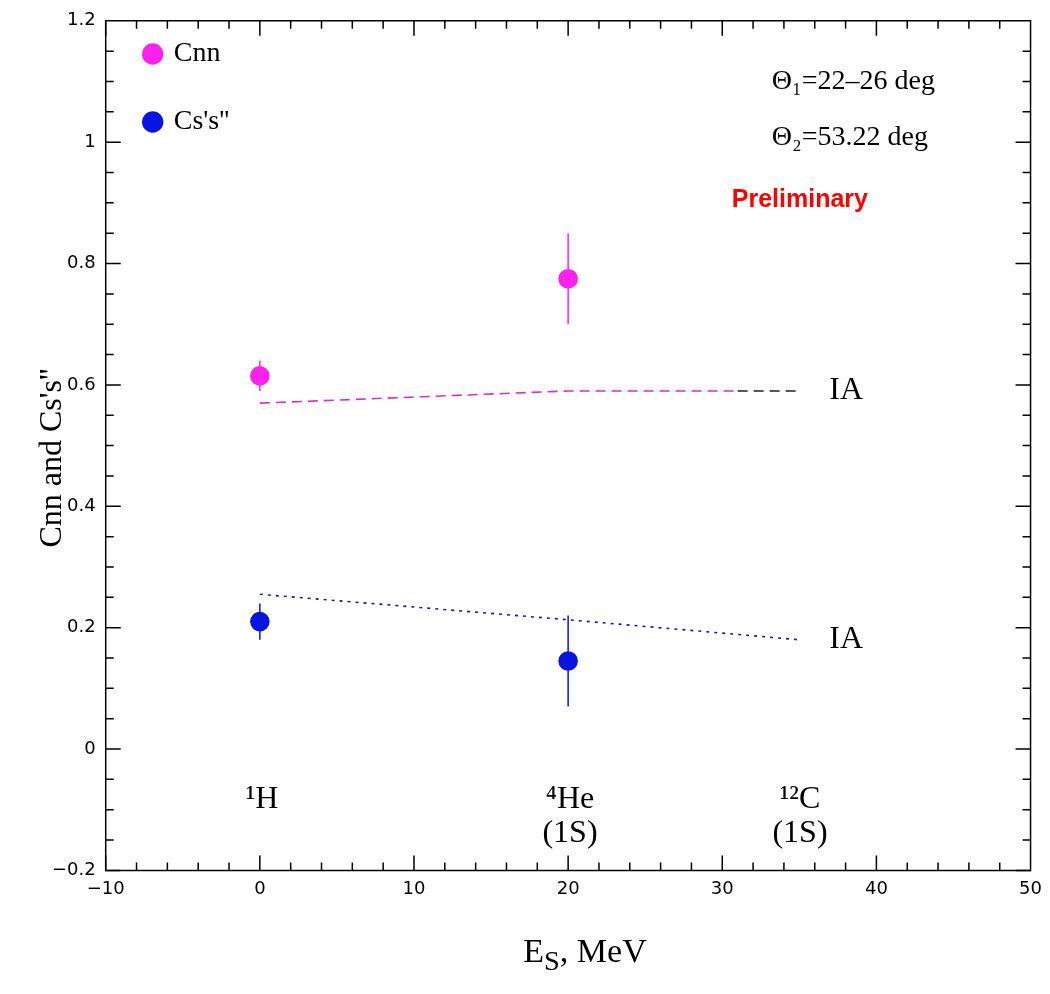  What do you see at coordinates (81, 626) in the screenshot?
I see `y-tick-label: 0.2` at bounding box center [81, 626].